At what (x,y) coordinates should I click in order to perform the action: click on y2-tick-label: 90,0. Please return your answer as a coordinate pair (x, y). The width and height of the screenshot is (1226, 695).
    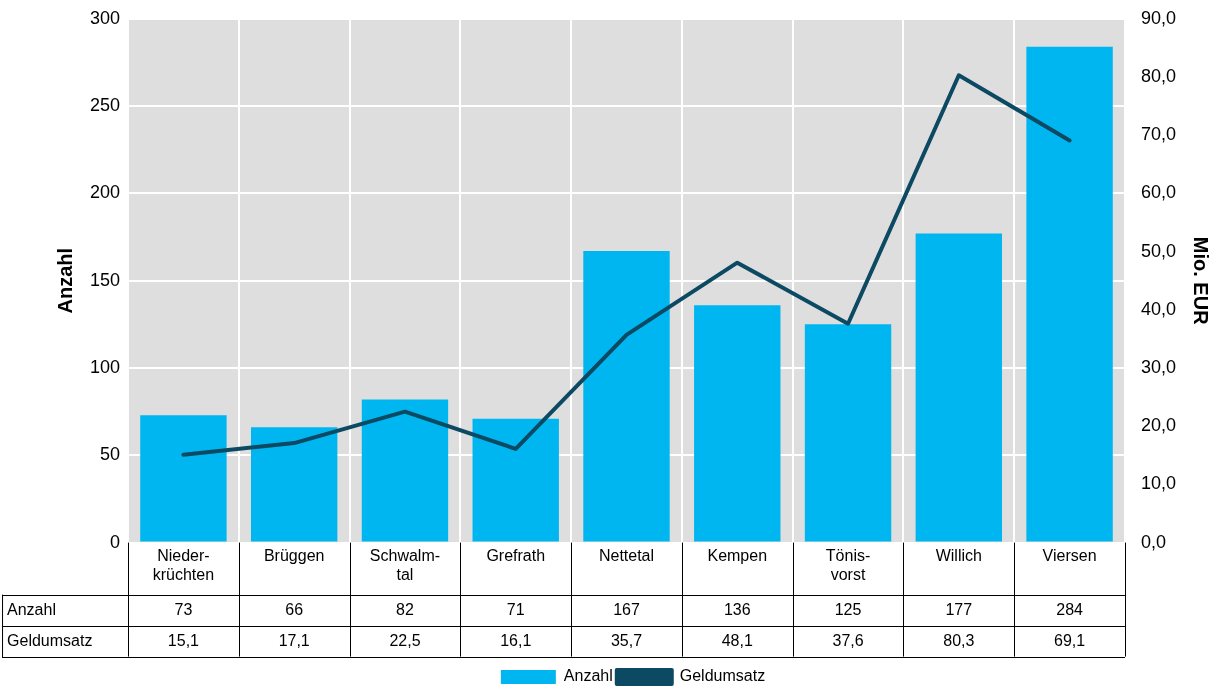
    Looking at the image, I should click on (1158, 17).